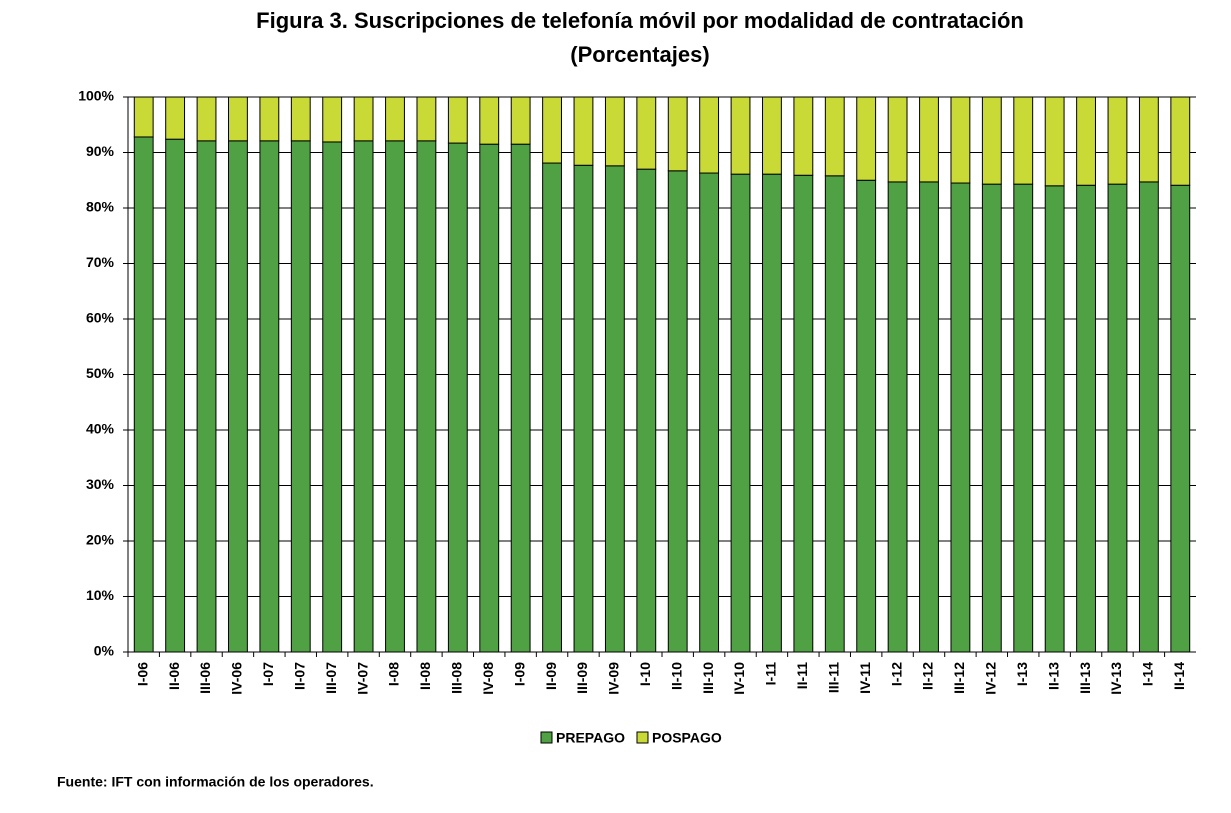 The height and width of the screenshot is (813, 1231). Describe the element at coordinates (896, 674) in the screenshot. I see `x-tick-label: I-12` at that location.